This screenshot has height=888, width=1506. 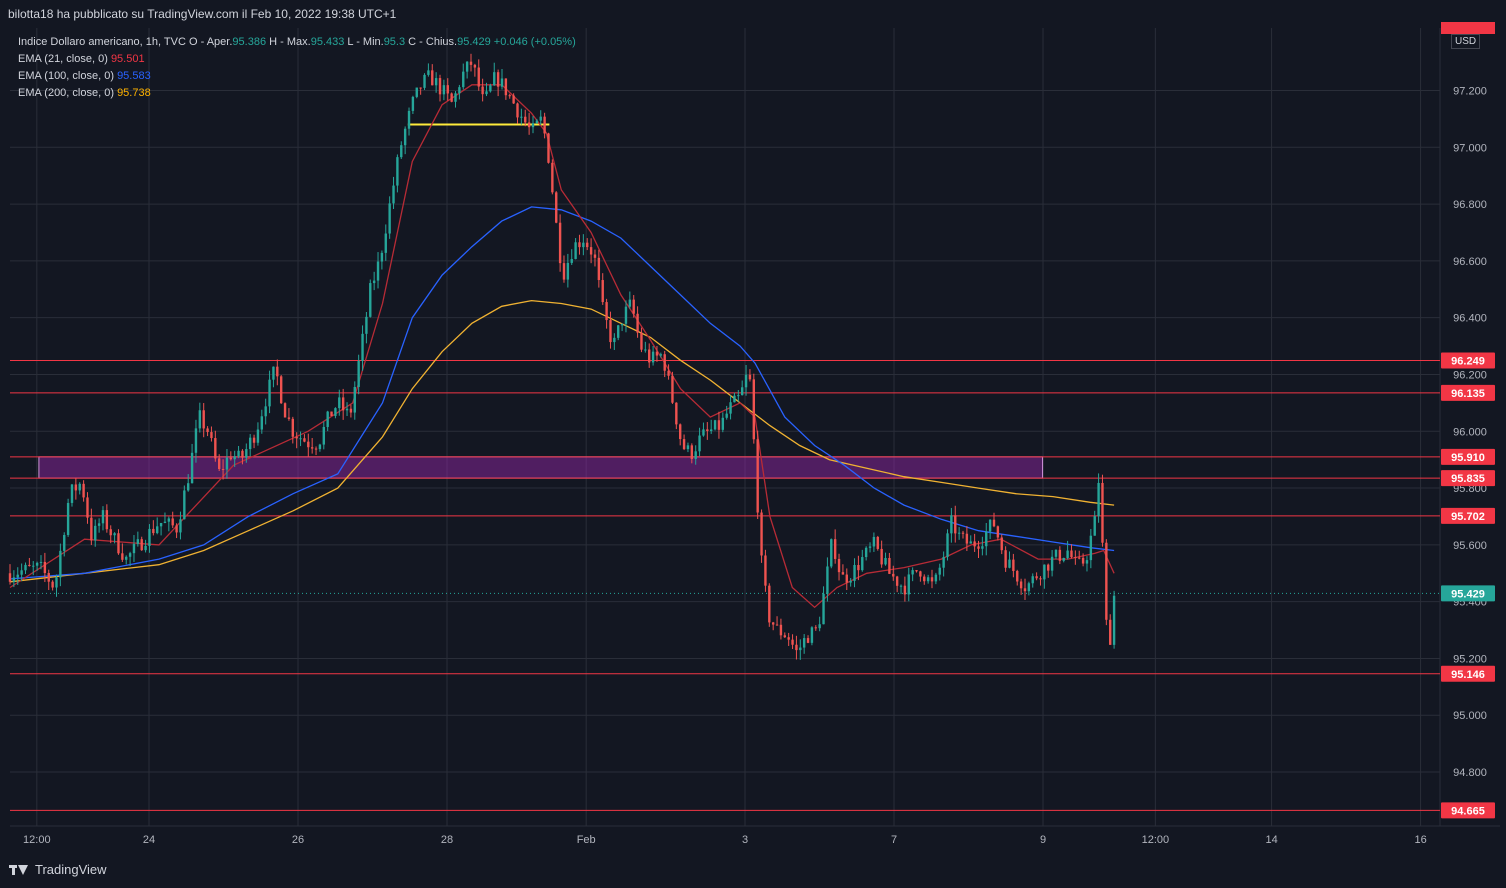 I want to click on tradingview-brand: TradingView, so click(x=58, y=869).